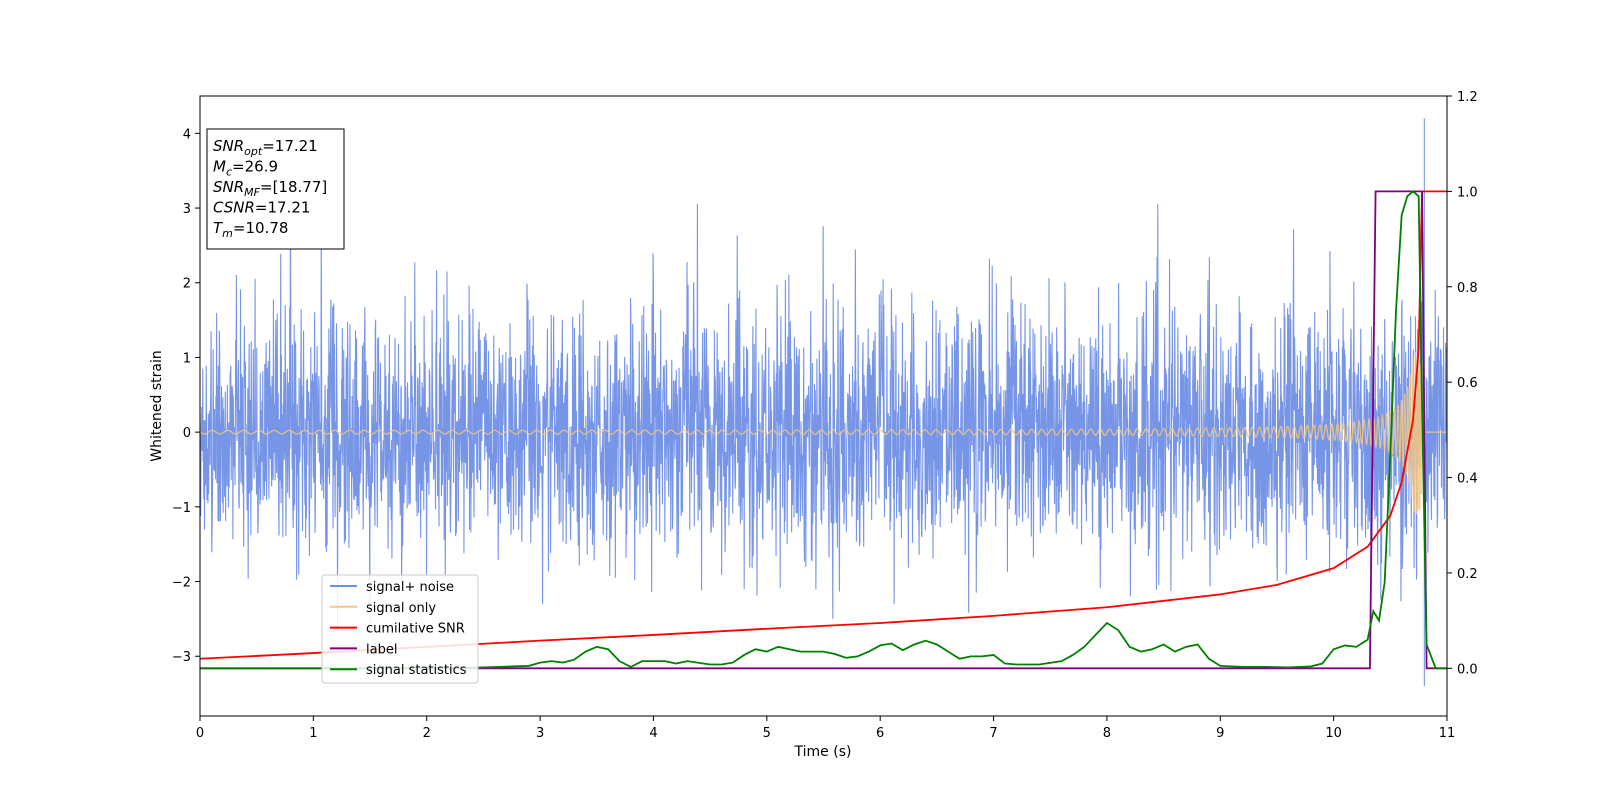  Describe the element at coordinates (653, 733) in the screenshot. I see `x-tick-label: 4` at that location.